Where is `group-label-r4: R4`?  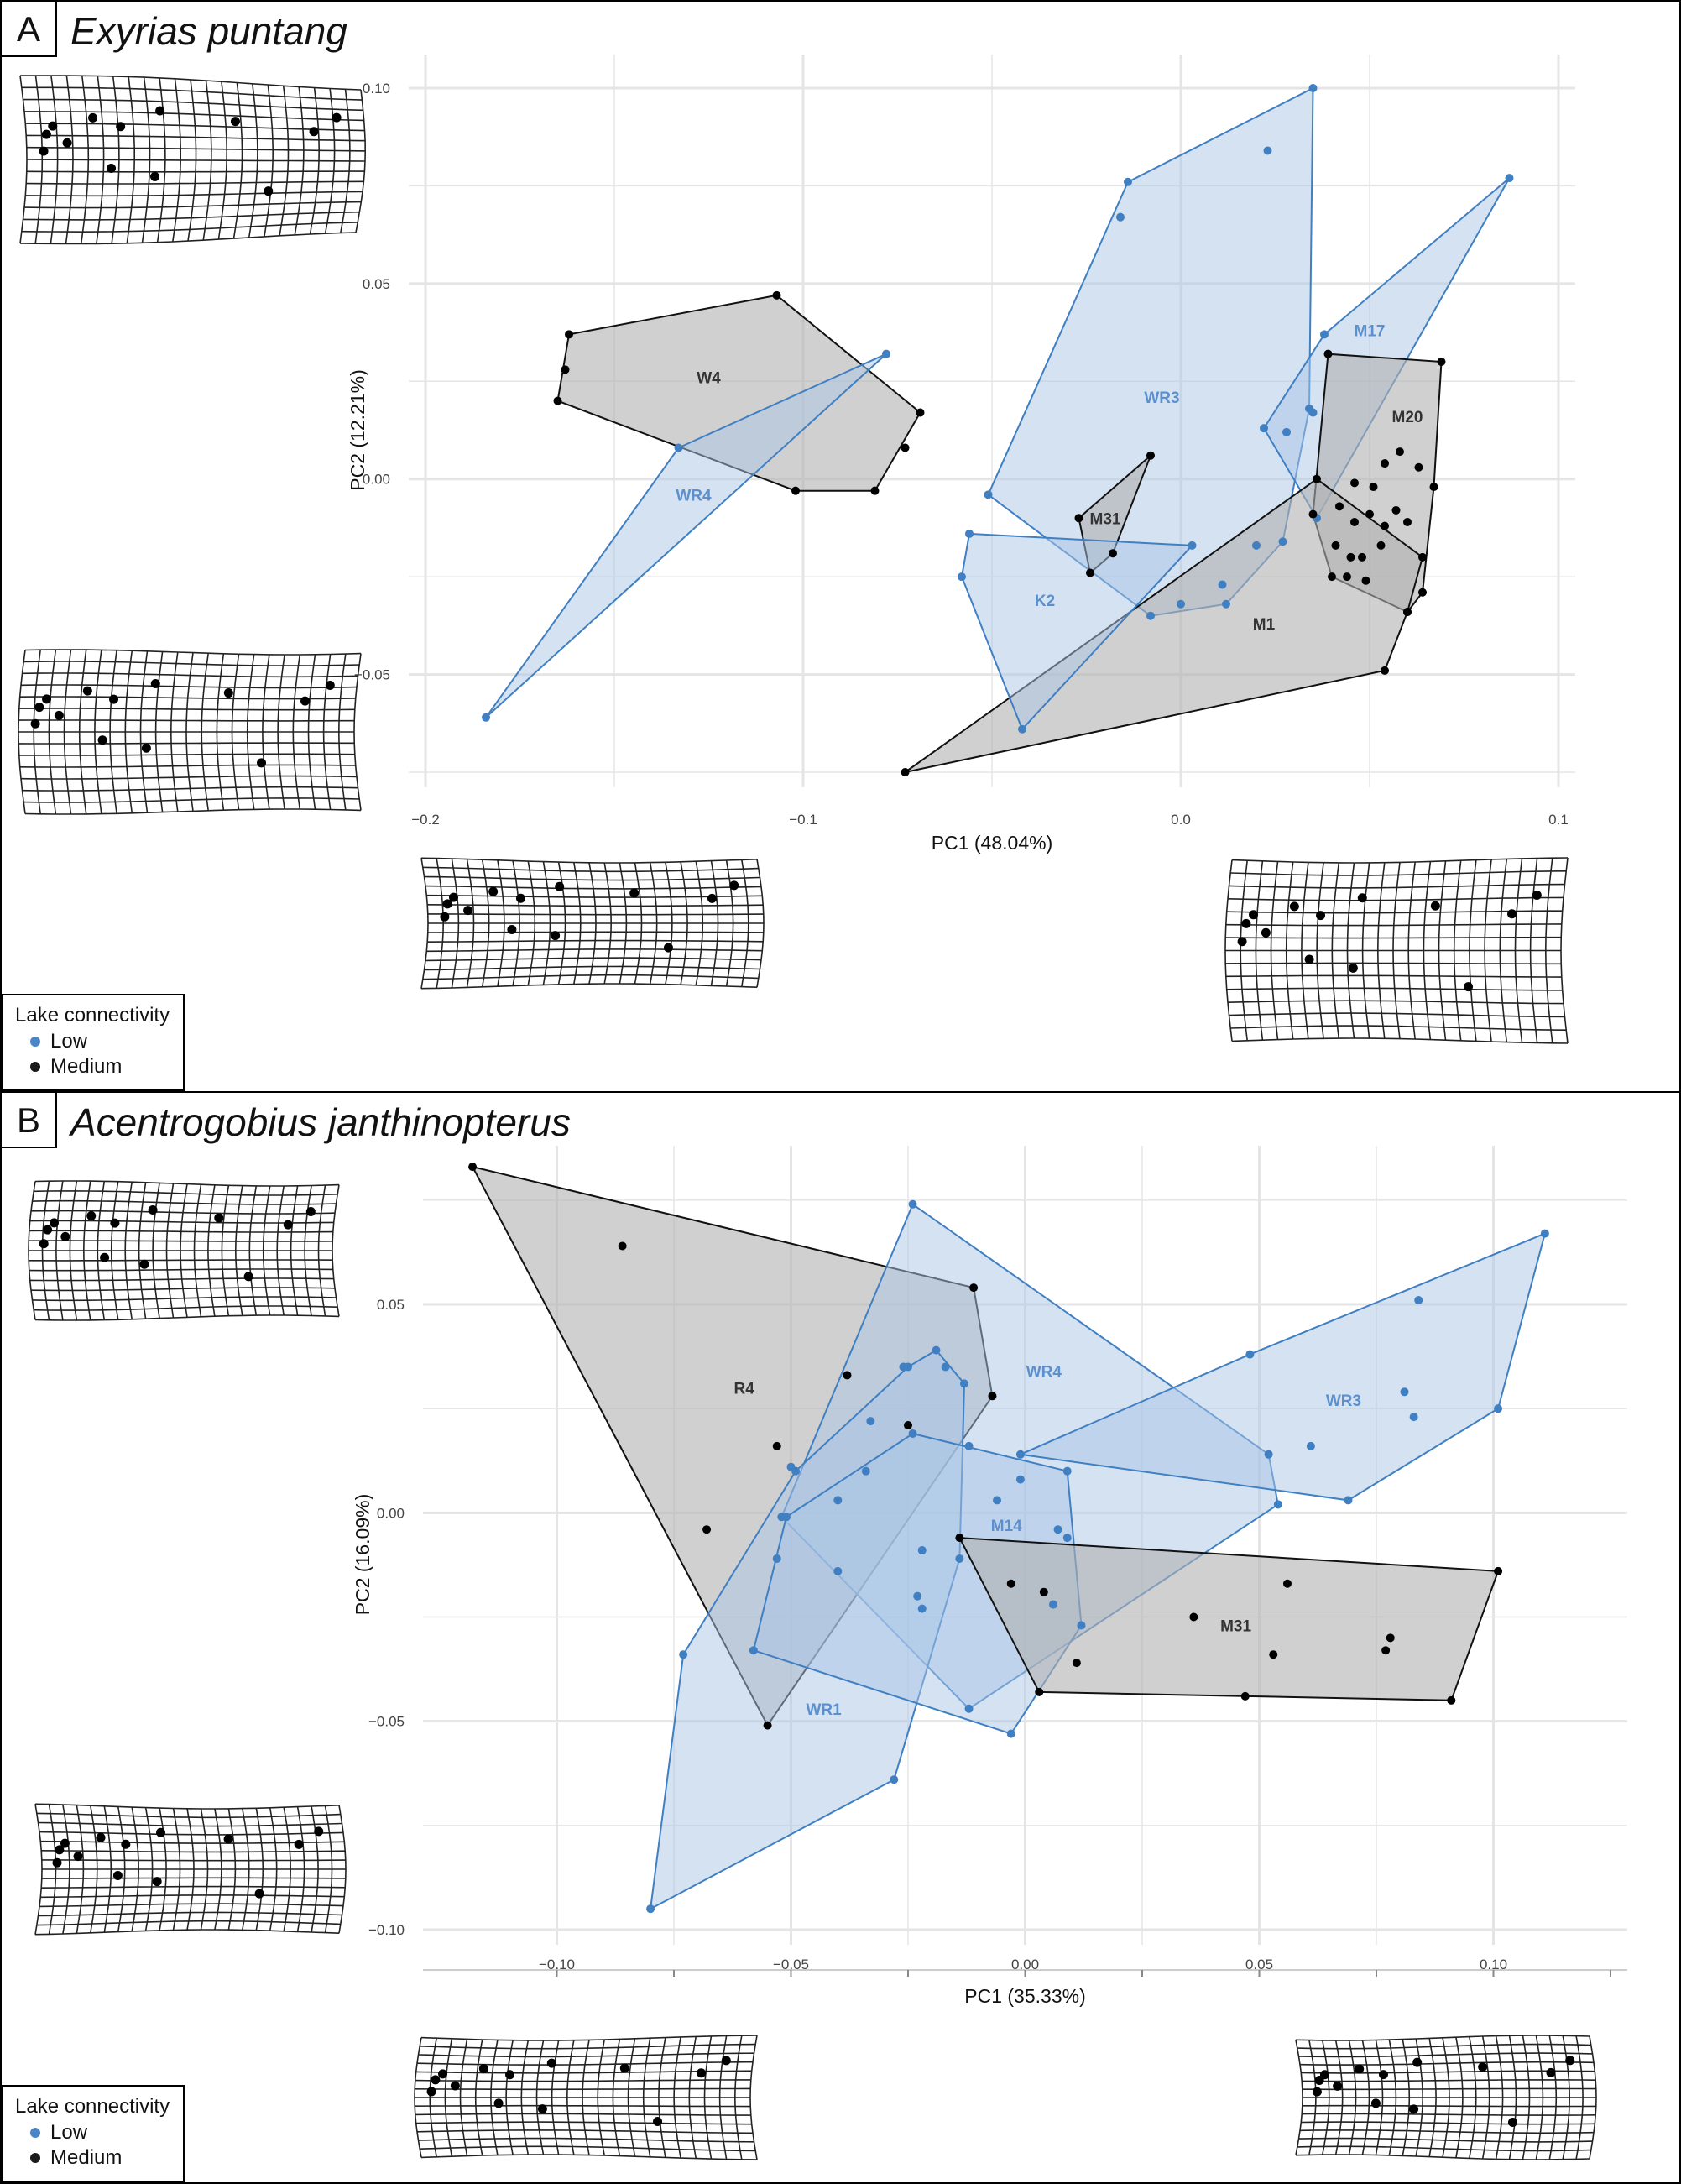 group-label-r4: R4 is located at coordinates (744, 1389).